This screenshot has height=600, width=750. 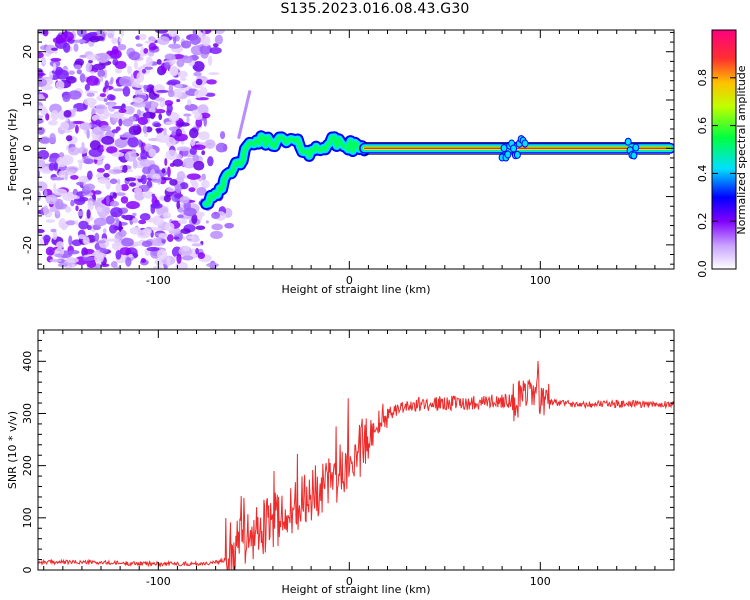 What do you see at coordinates (437, 150) in the screenshot?
I see `spectral-ridge` at bounding box center [437, 150].